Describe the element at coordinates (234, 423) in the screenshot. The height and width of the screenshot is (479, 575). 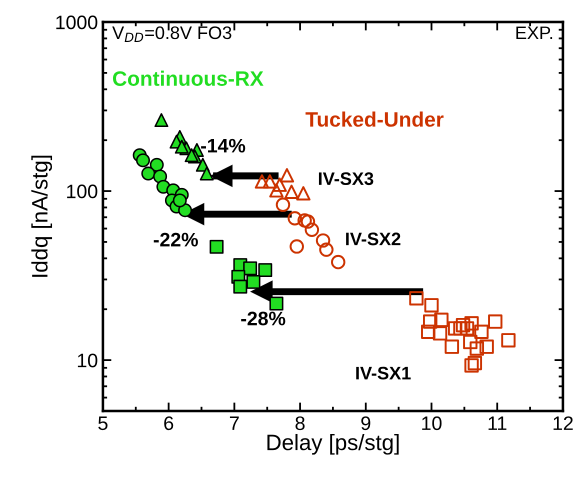
I see `x-tick-label: 7` at that location.